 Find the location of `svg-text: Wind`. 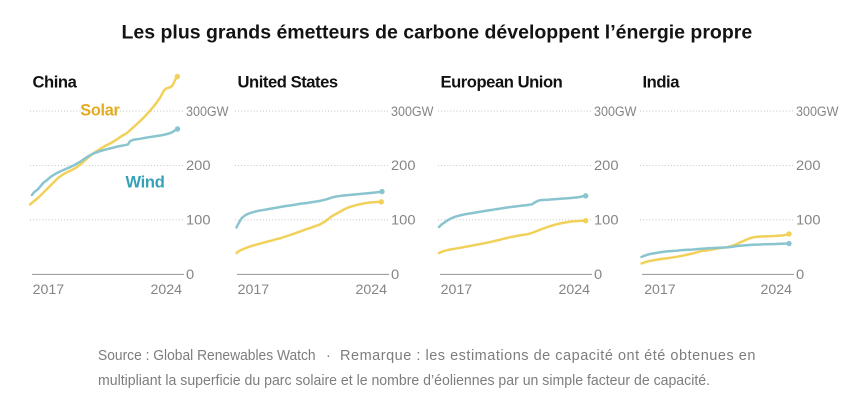

svg-text: Wind is located at coordinates (145, 183).